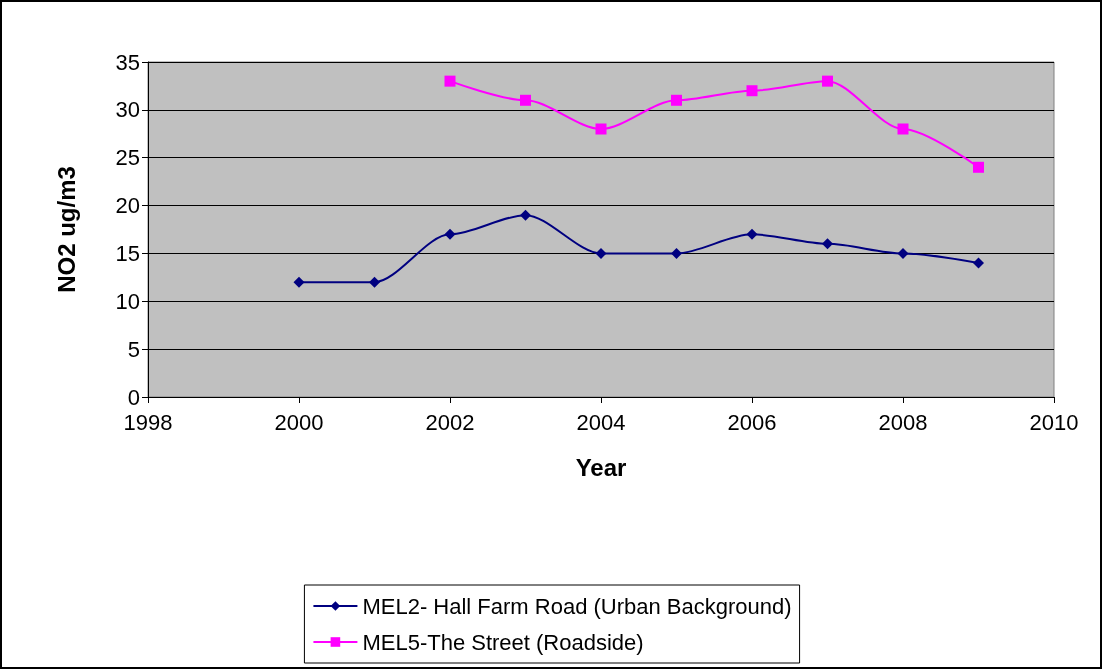 Image resolution: width=1104 pixels, height=671 pixels. I want to click on x-tick-label: 2006, so click(752, 422).